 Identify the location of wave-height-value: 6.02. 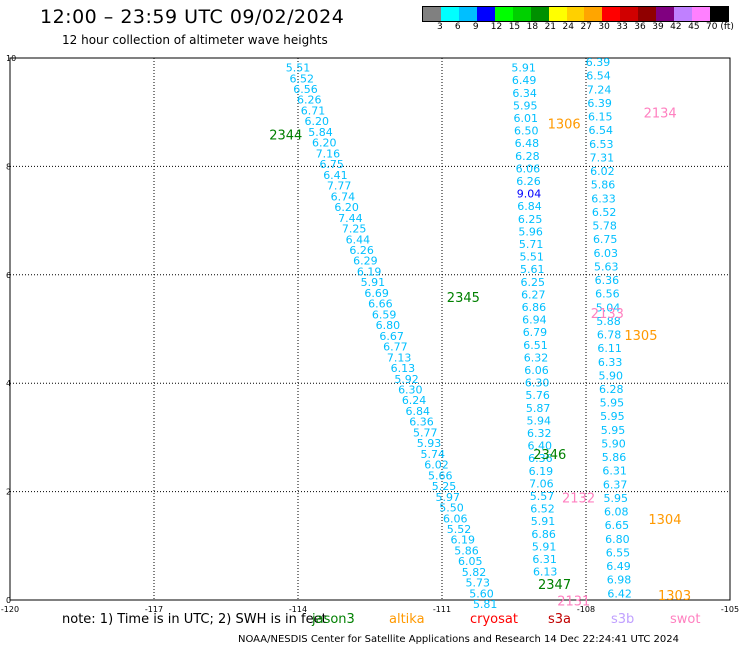
(436, 465).